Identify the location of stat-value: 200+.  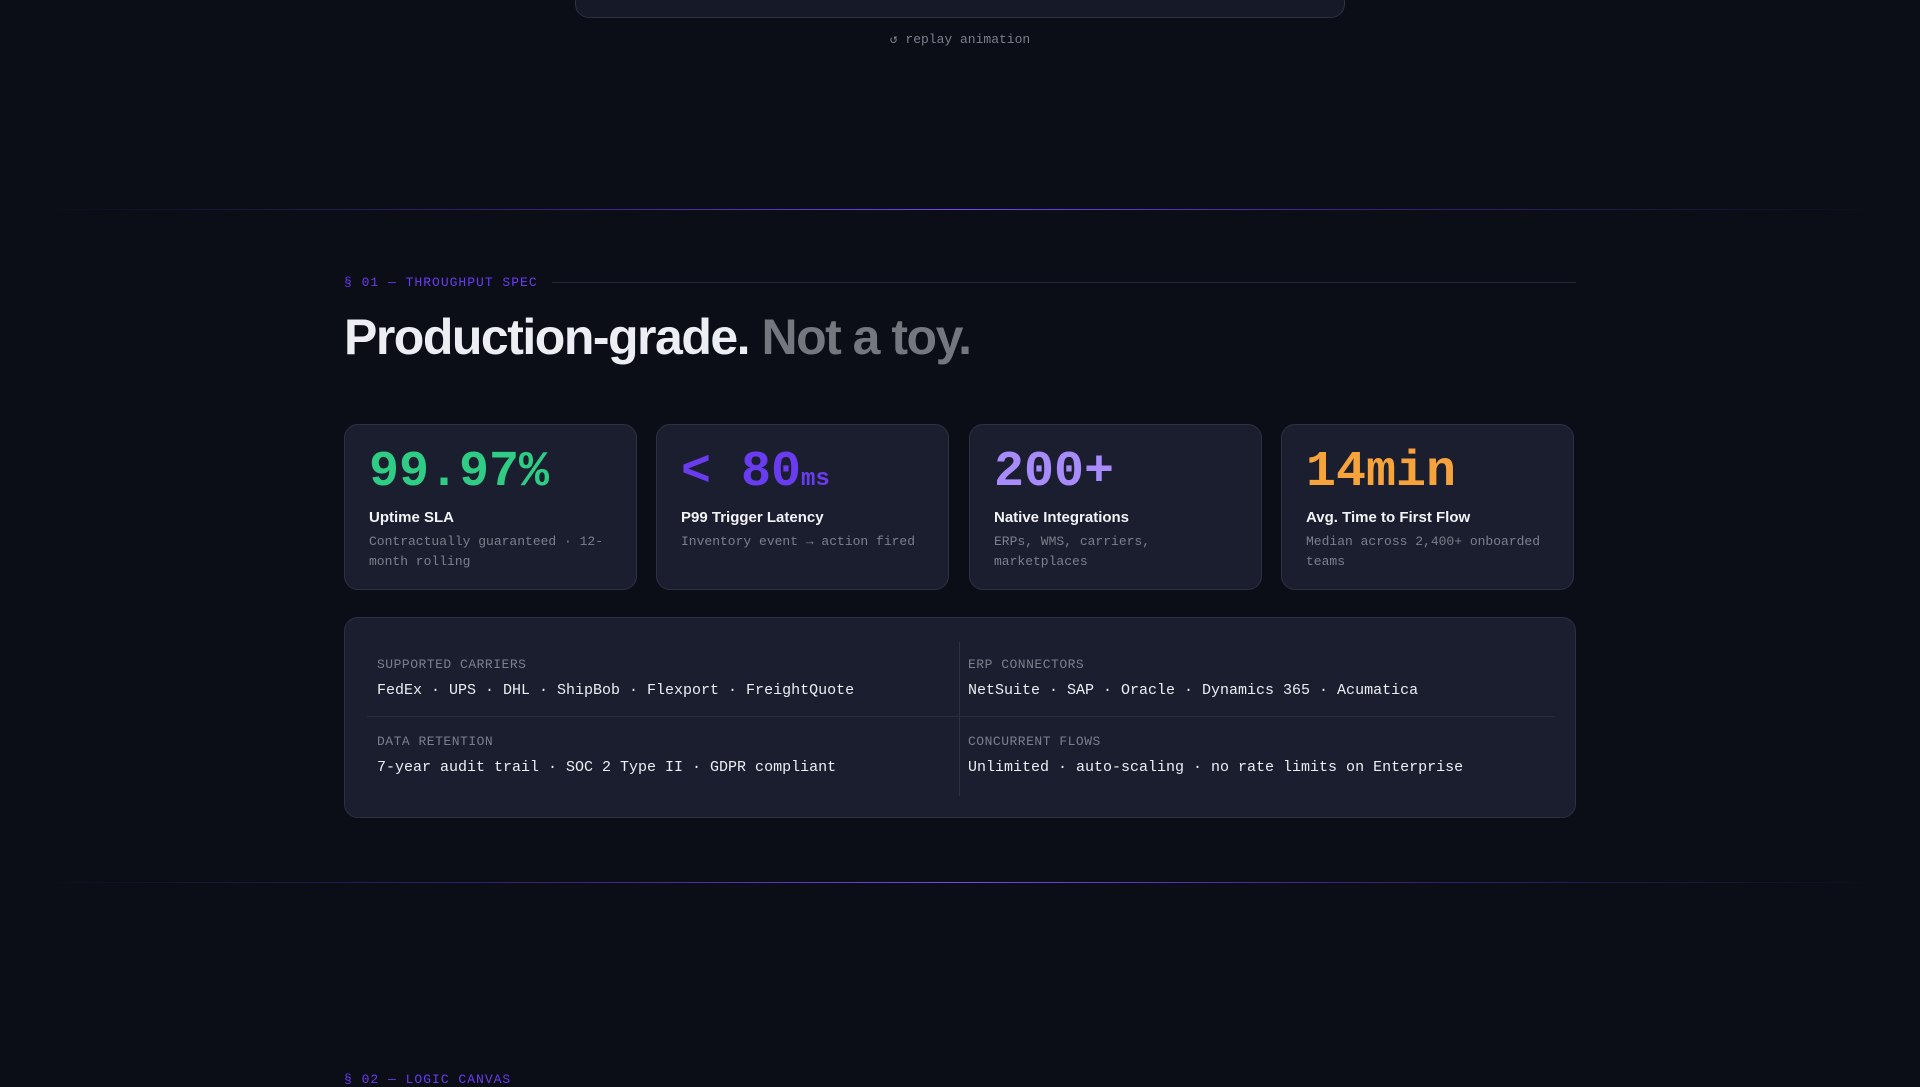
(1115, 473).